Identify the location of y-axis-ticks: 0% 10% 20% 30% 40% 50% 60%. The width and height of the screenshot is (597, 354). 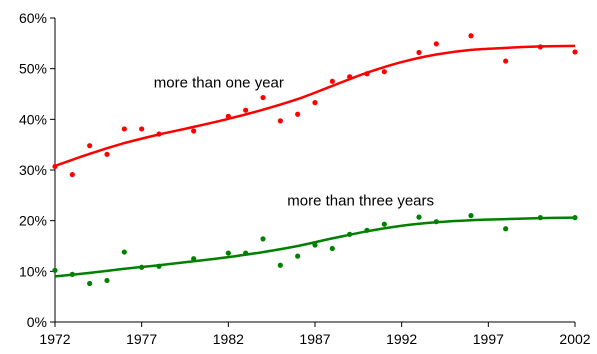
(37, 170).